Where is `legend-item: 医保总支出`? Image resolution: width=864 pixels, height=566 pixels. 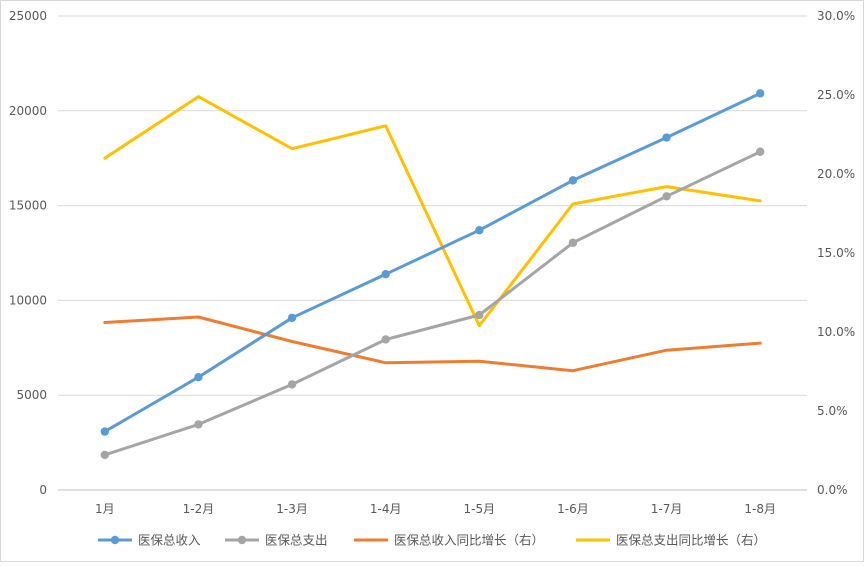
legend-item: 医保总支出 is located at coordinates (276, 540).